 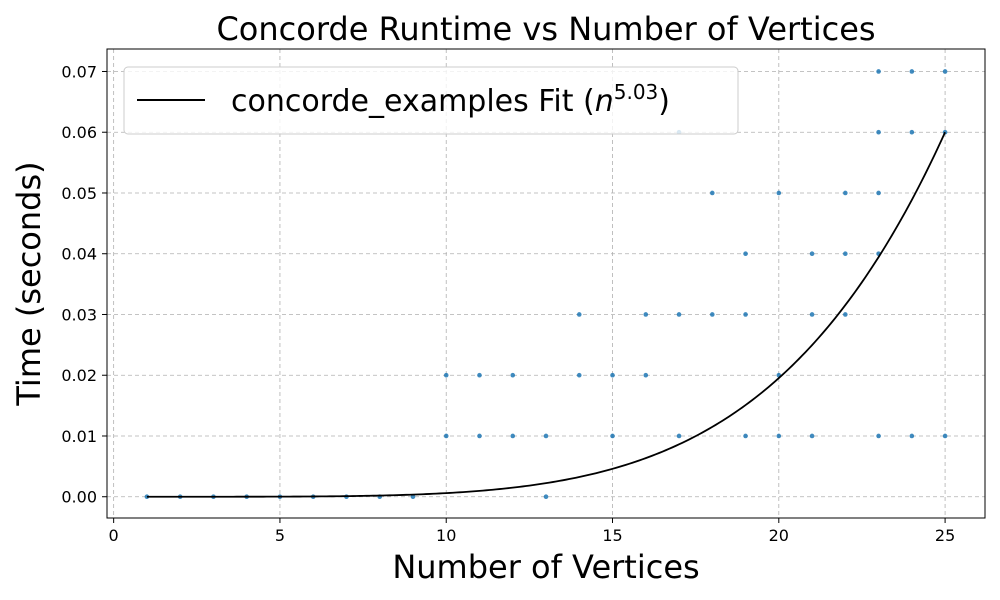 What do you see at coordinates (79, 497) in the screenshot?
I see `y-tick-label: 0.00` at bounding box center [79, 497].